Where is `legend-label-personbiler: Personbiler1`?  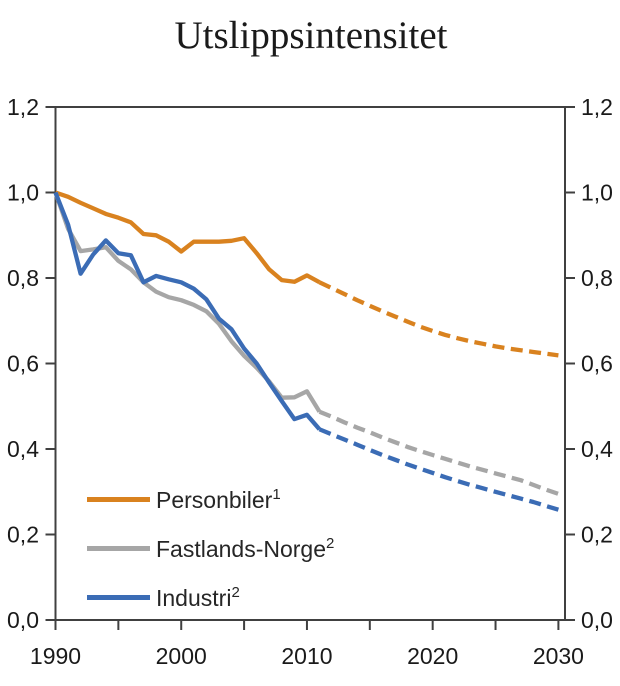 legend-label-personbiler: Personbiler1 is located at coordinates (218, 499).